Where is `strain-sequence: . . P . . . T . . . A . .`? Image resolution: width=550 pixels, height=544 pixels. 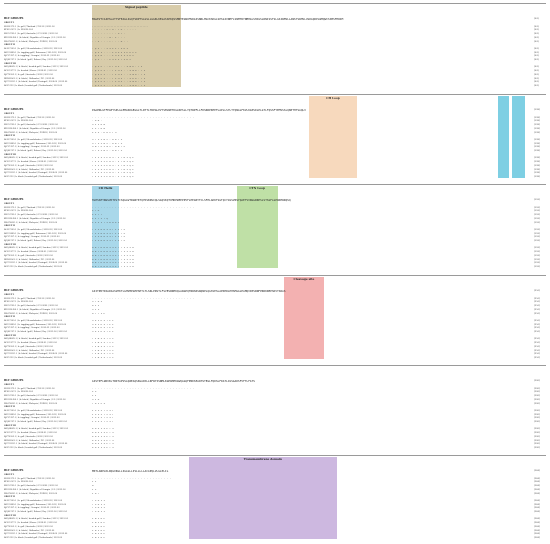
strain-sequence: . . P . . . T . . . A . . is located at coordinates (110, 41).